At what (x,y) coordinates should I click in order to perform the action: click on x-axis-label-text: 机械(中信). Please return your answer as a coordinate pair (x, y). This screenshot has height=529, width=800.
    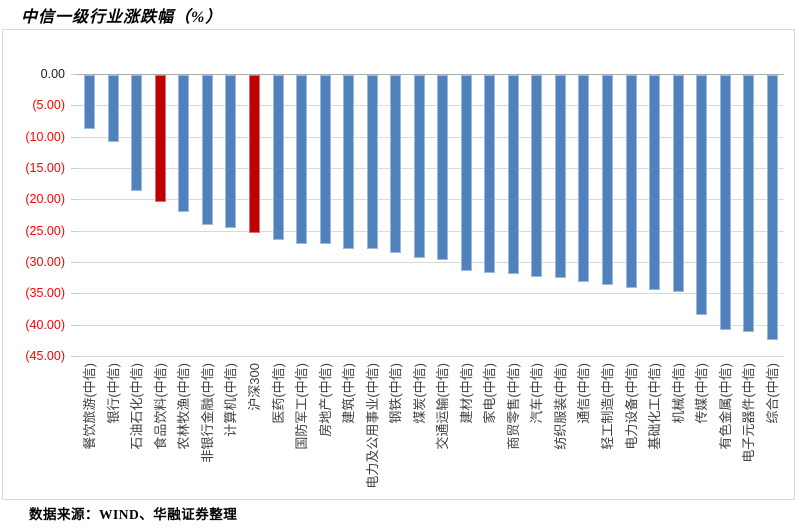
    Looking at the image, I should click on (678, 393).